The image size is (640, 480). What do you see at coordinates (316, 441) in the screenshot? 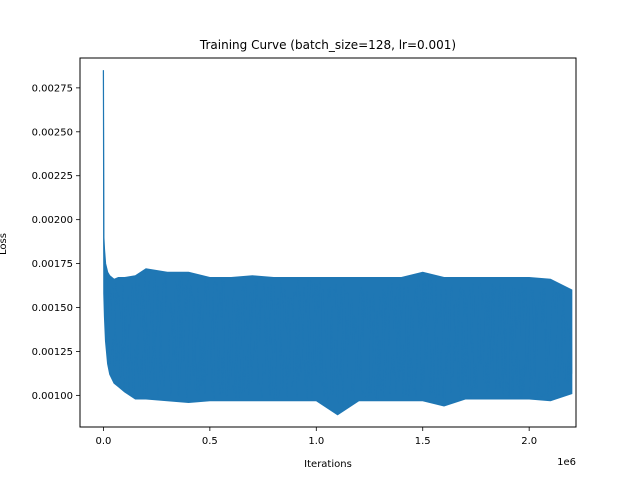
I see `x-tick-label: 1.0` at bounding box center [316, 441].